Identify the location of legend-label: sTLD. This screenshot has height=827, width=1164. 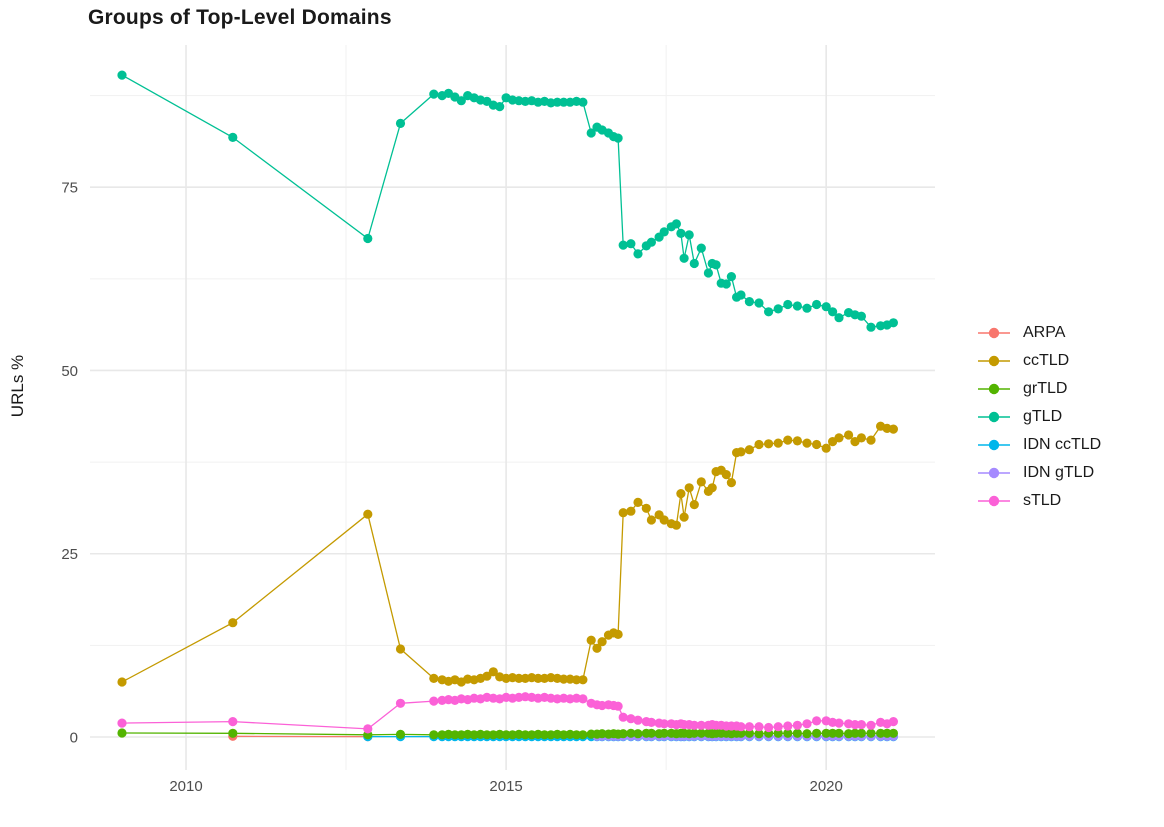
(1042, 500).